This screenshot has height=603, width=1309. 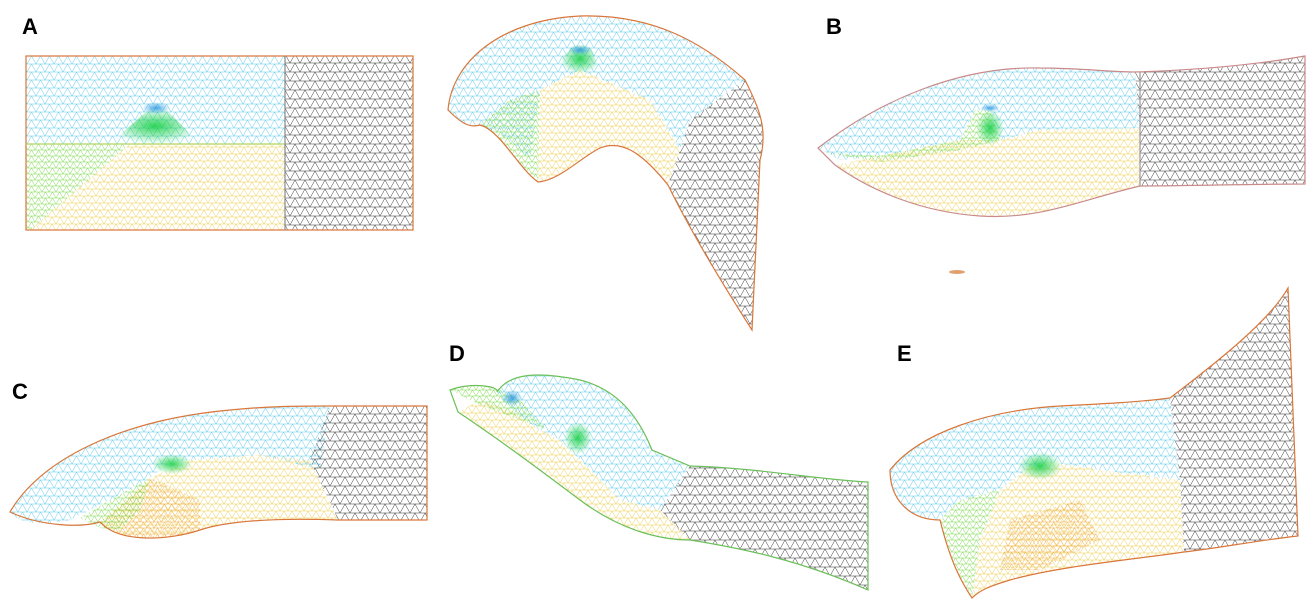 I want to click on panel-label-c: C, so click(x=20, y=391).